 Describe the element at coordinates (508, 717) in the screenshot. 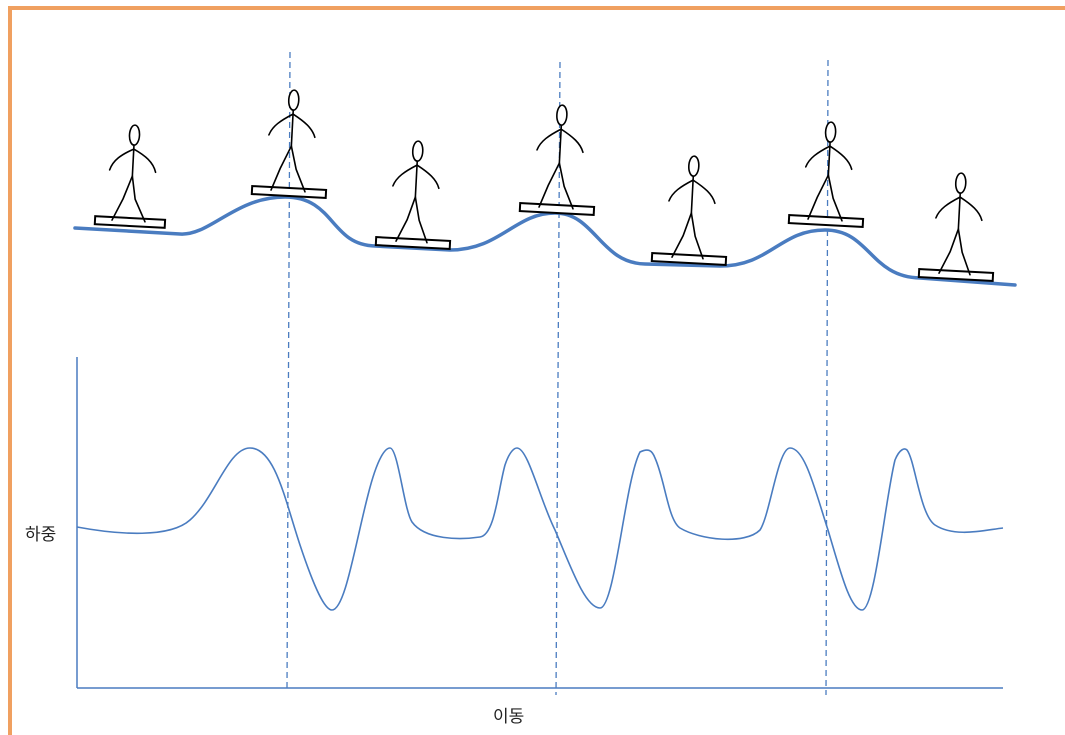

I see `x-axis-label: 이동` at that location.